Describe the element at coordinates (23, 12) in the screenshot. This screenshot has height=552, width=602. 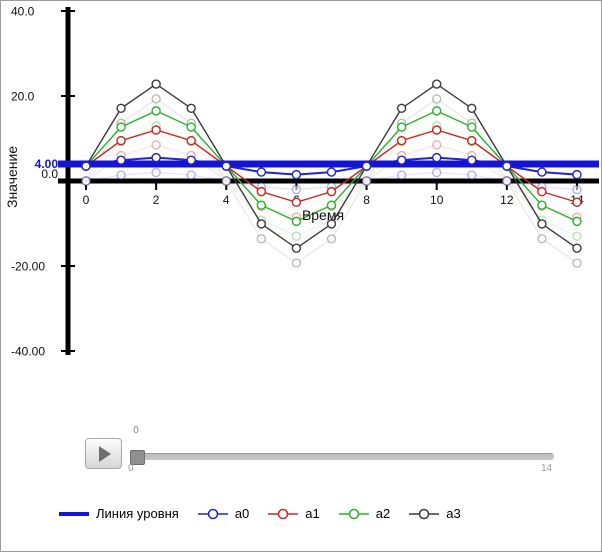
I see `y-tick-label: 40.0` at that location.